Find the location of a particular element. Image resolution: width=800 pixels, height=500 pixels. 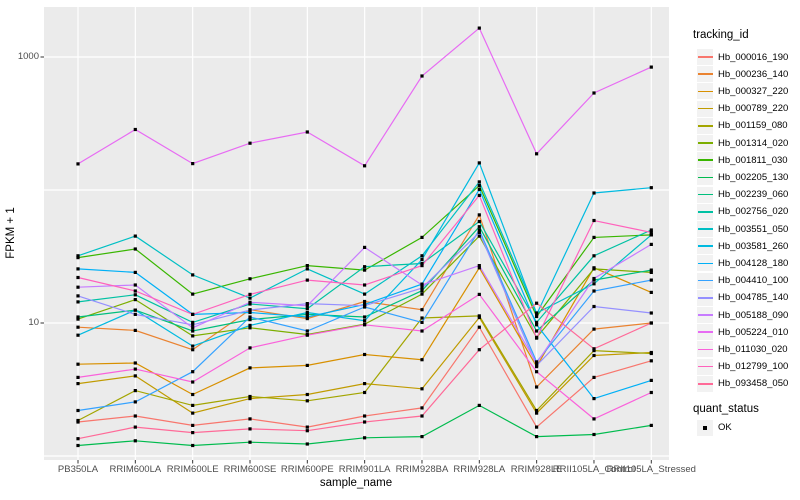

legend-entry: Hb_000327_220 is located at coordinates (742, 91).